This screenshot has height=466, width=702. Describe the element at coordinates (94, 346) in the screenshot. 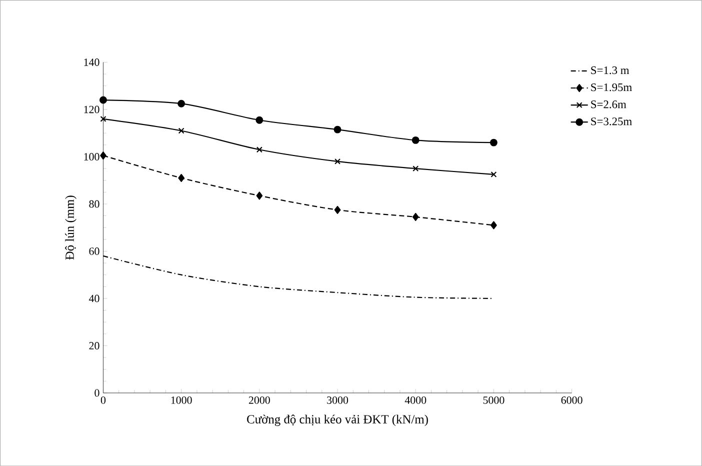

I see `y-tick-label: 20` at that location.